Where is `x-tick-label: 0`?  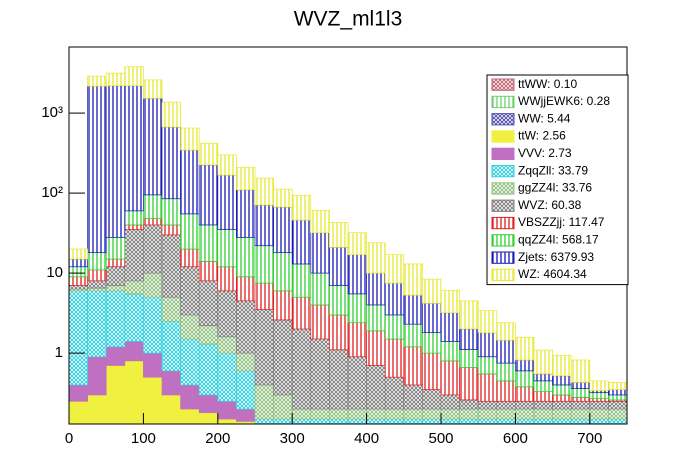 x-tick-label: 0 is located at coordinates (69, 438).